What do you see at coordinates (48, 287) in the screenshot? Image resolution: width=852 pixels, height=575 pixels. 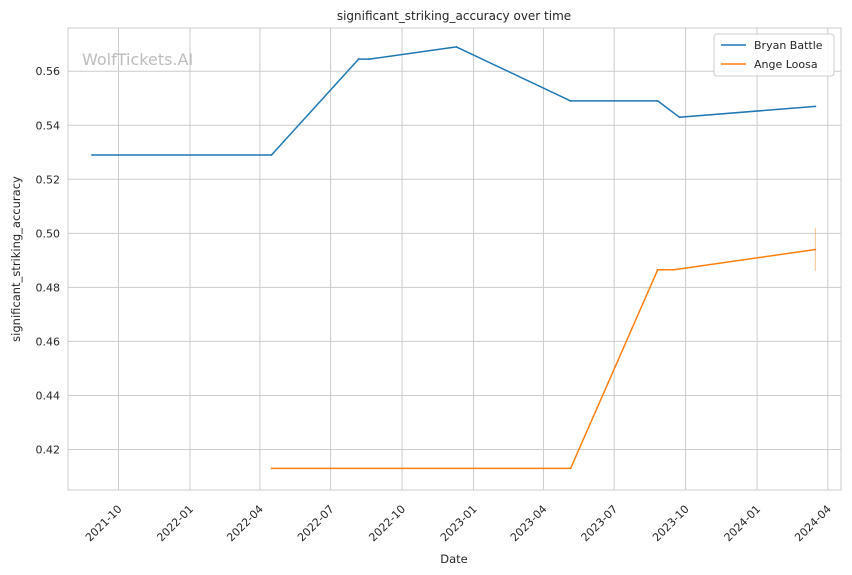 I see `y-tick-label: 0.48` at bounding box center [48, 287].